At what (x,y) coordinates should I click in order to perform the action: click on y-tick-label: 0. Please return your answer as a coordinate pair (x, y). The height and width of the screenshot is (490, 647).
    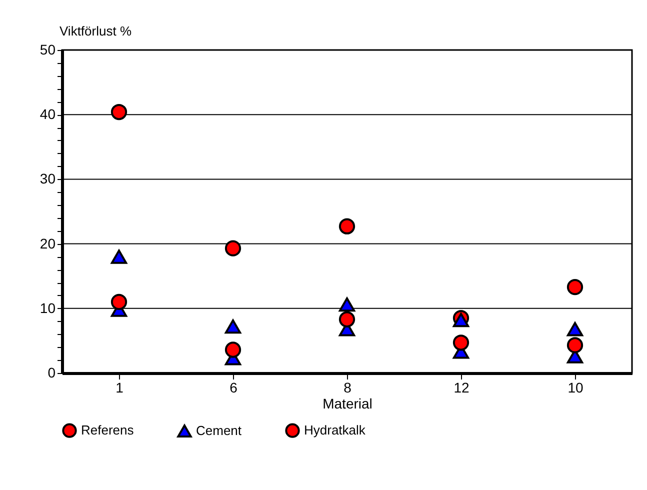
    Looking at the image, I should click on (52, 372).